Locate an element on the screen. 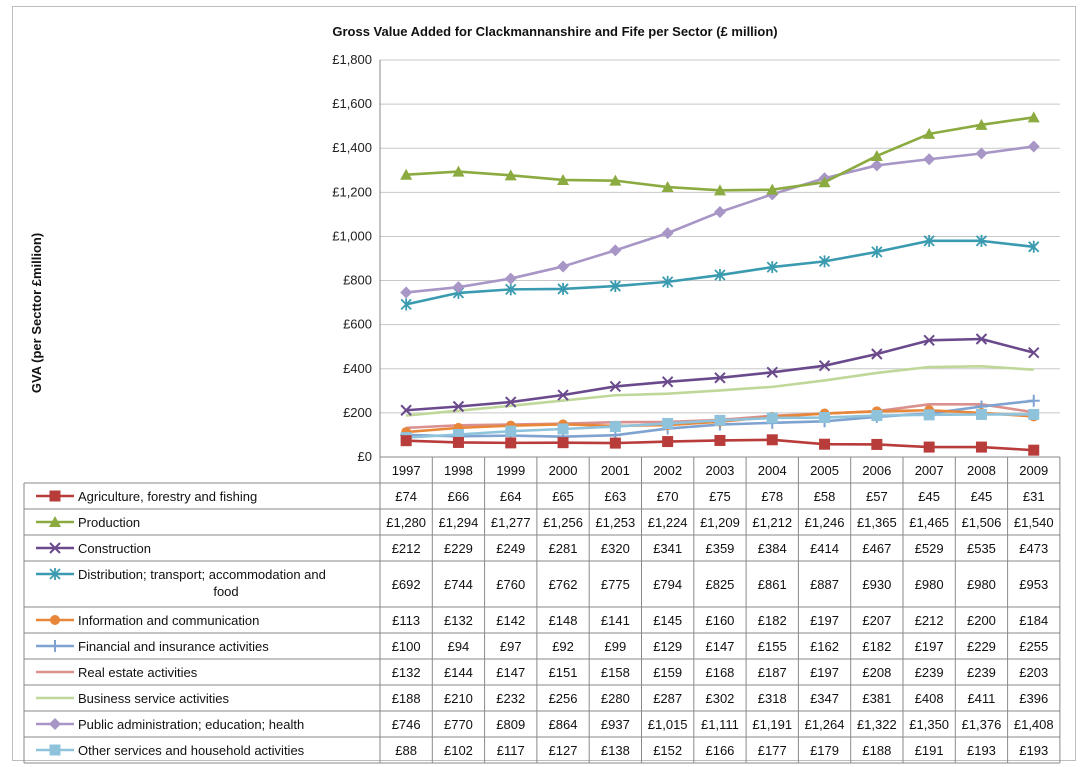 Image resolution: width=1086 pixels, height=767 pixels. table-cell: £166 is located at coordinates (719, 750).